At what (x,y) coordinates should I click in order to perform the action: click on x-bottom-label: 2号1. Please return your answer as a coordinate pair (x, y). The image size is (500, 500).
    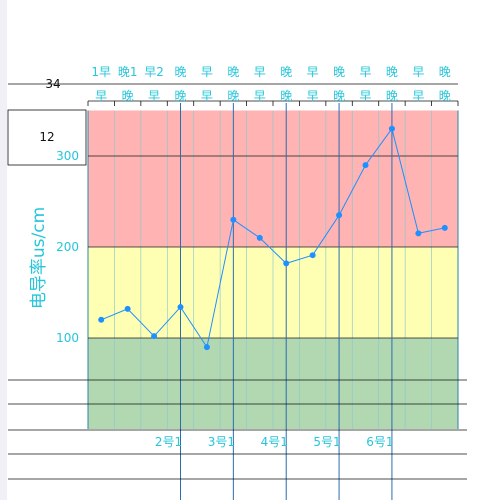
    Looking at the image, I should click on (168, 442).